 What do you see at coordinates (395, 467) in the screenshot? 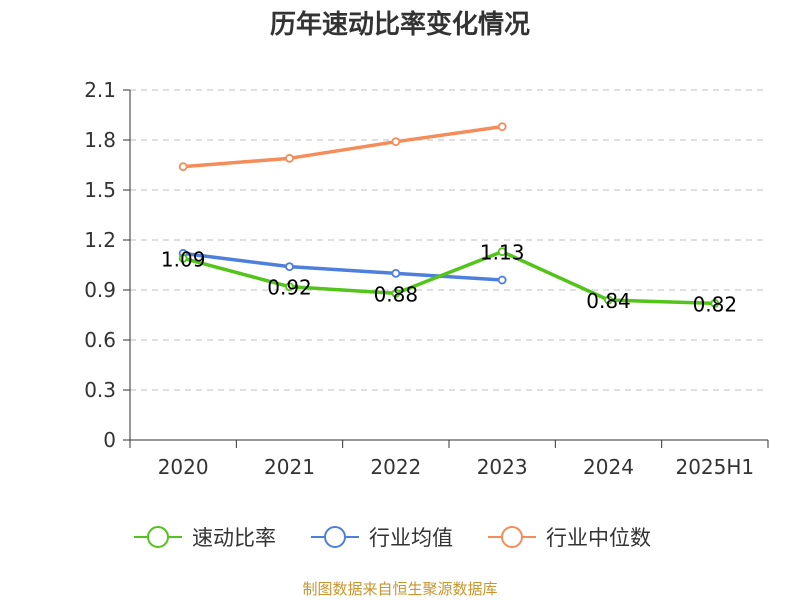
I see `x-tick-label: 2022` at bounding box center [395, 467].